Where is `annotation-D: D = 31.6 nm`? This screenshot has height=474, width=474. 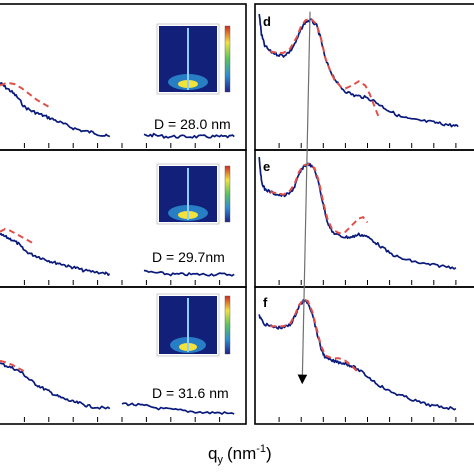 annotation-D: D = 31.6 nm is located at coordinates (190, 393).